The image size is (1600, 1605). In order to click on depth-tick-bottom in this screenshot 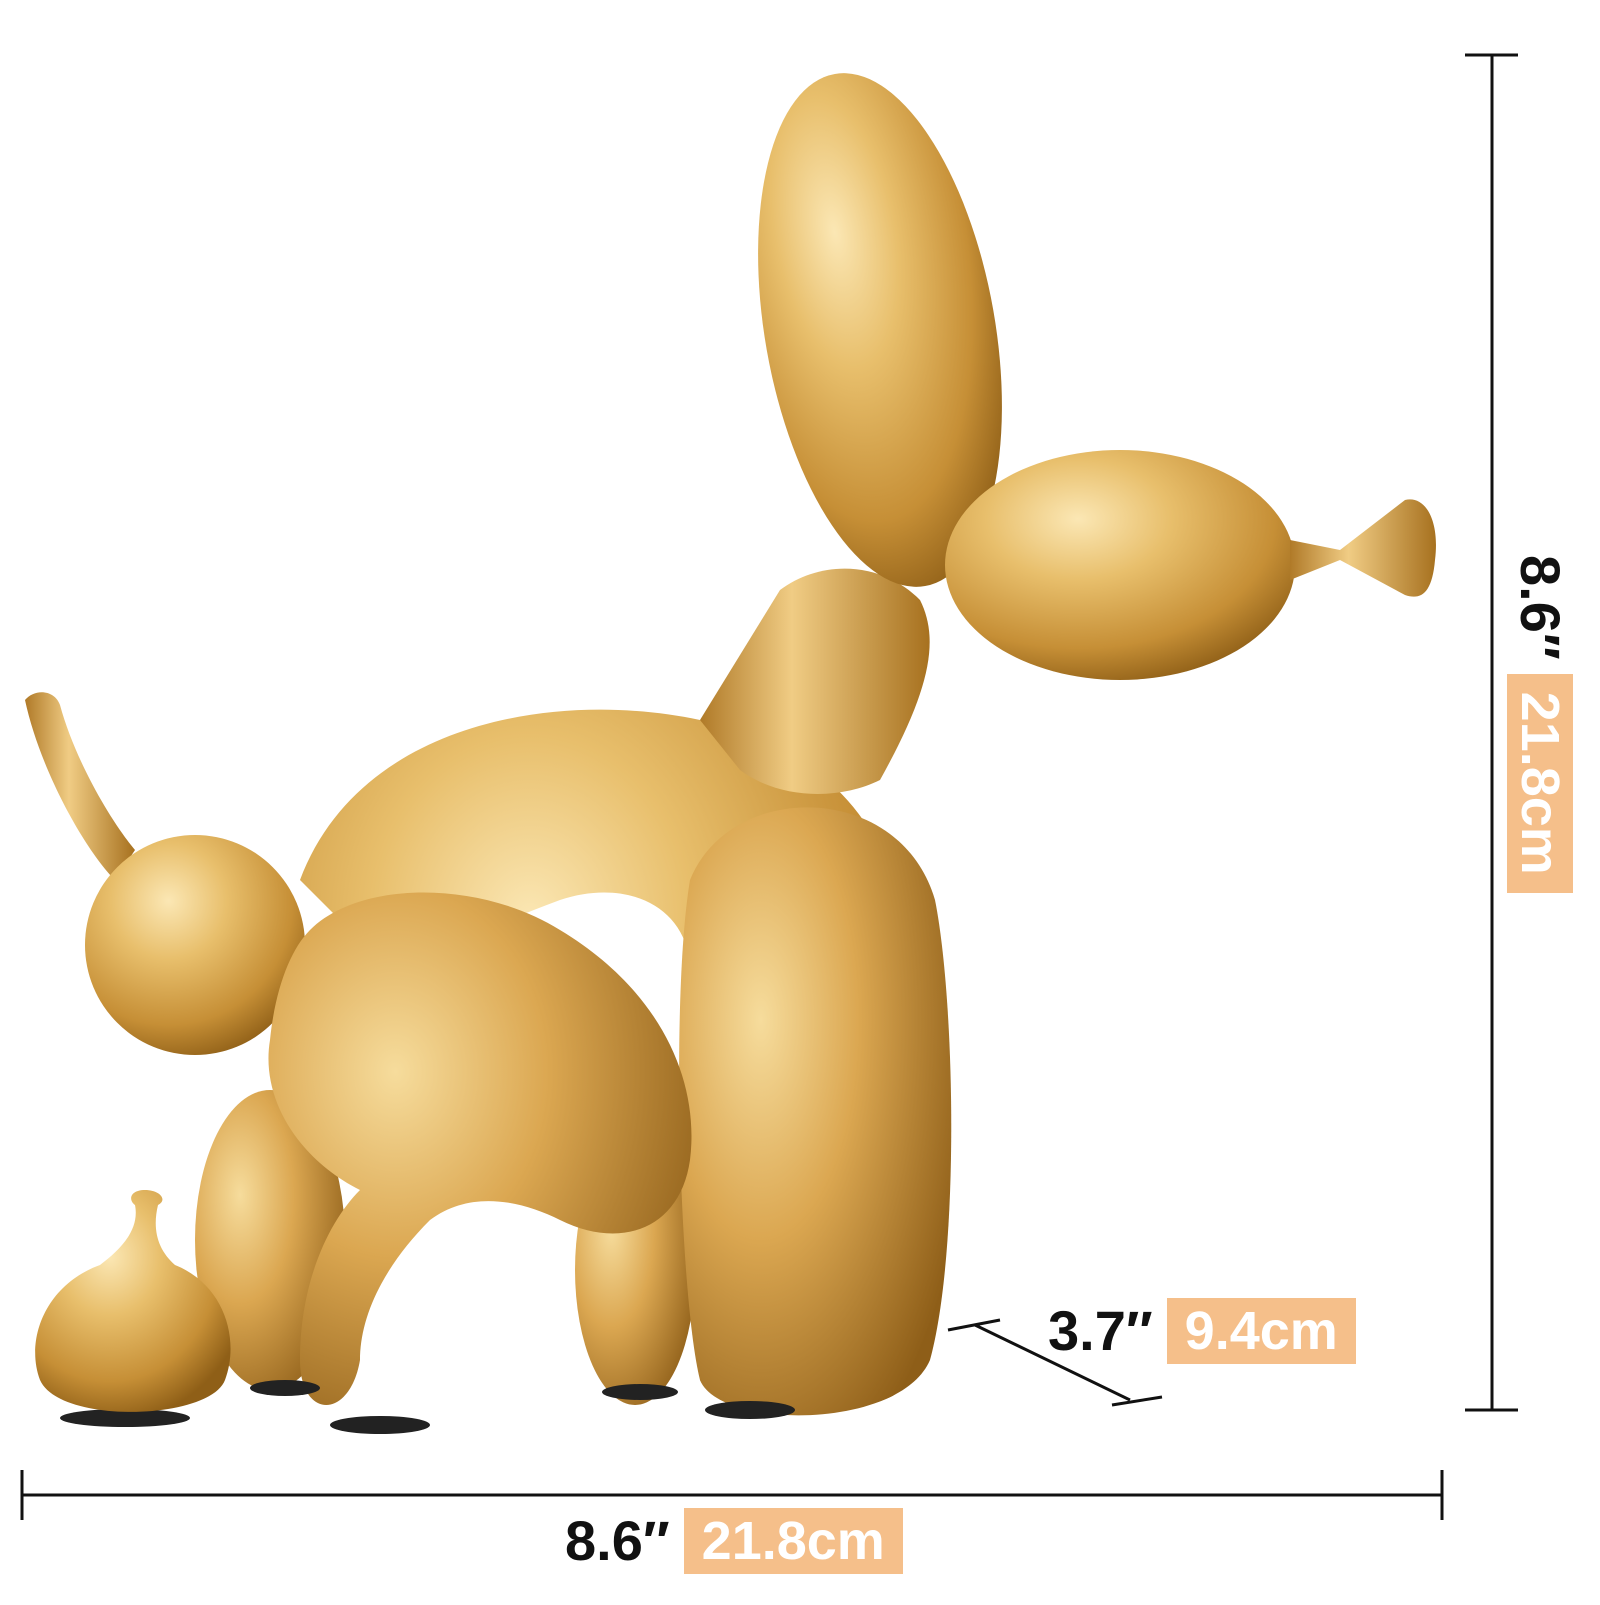, I will do `click(1137, 1401)`.